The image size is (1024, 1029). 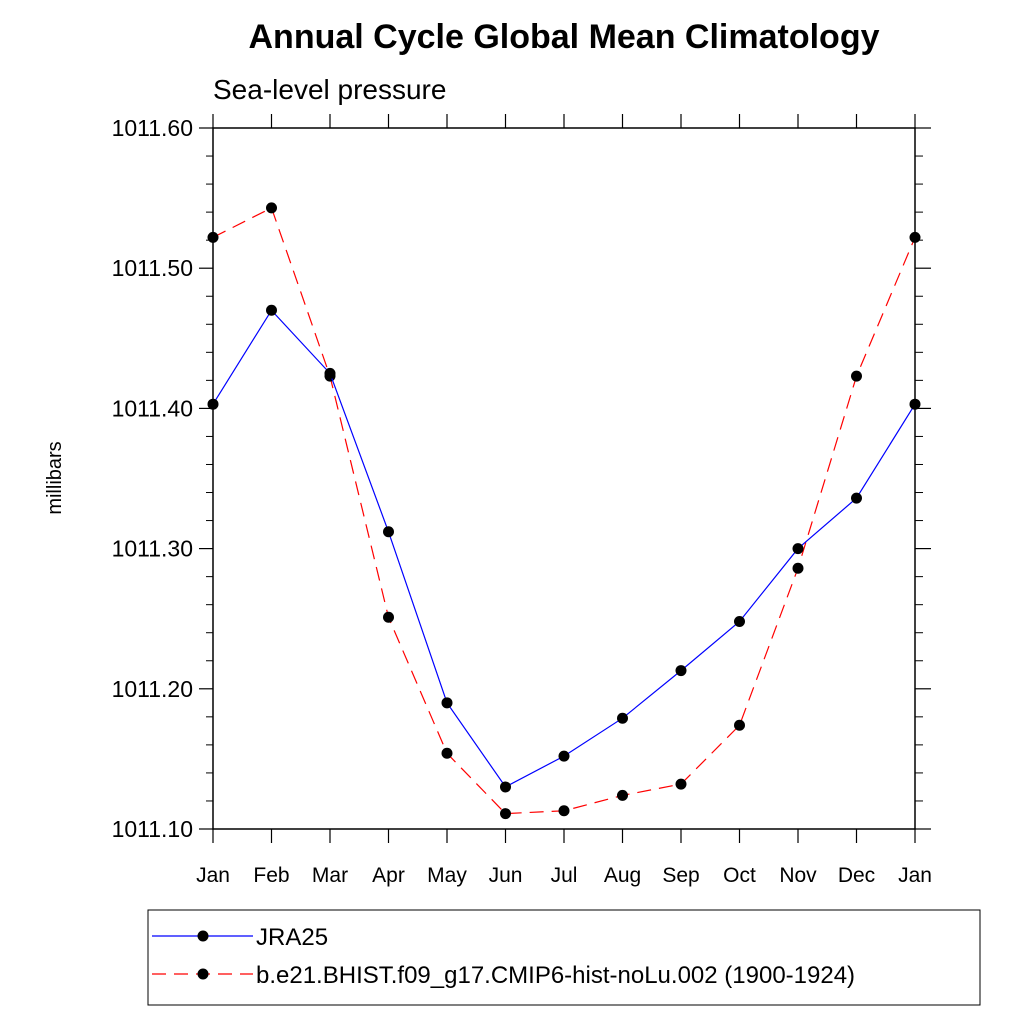 What do you see at coordinates (798, 875) in the screenshot?
I see `x-tick-label: Nov` at bounding box center [798, 875].